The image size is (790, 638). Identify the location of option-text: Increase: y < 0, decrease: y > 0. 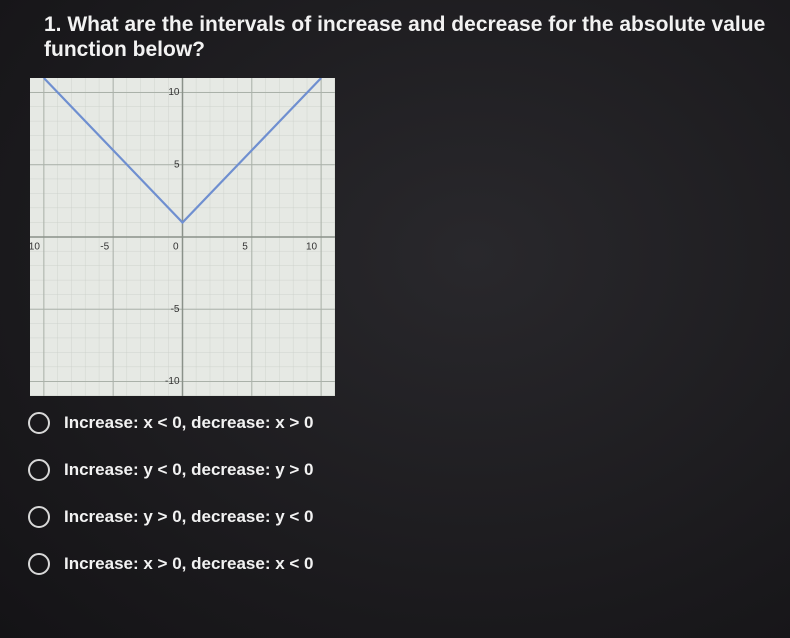
(189, 469).